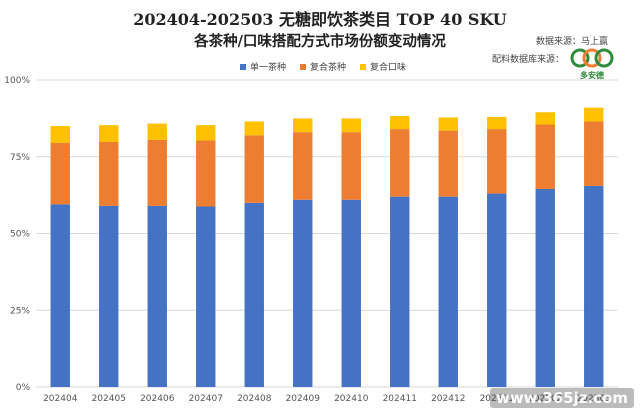  I want to click on x-tick-label: 202406, so click(157, 399).